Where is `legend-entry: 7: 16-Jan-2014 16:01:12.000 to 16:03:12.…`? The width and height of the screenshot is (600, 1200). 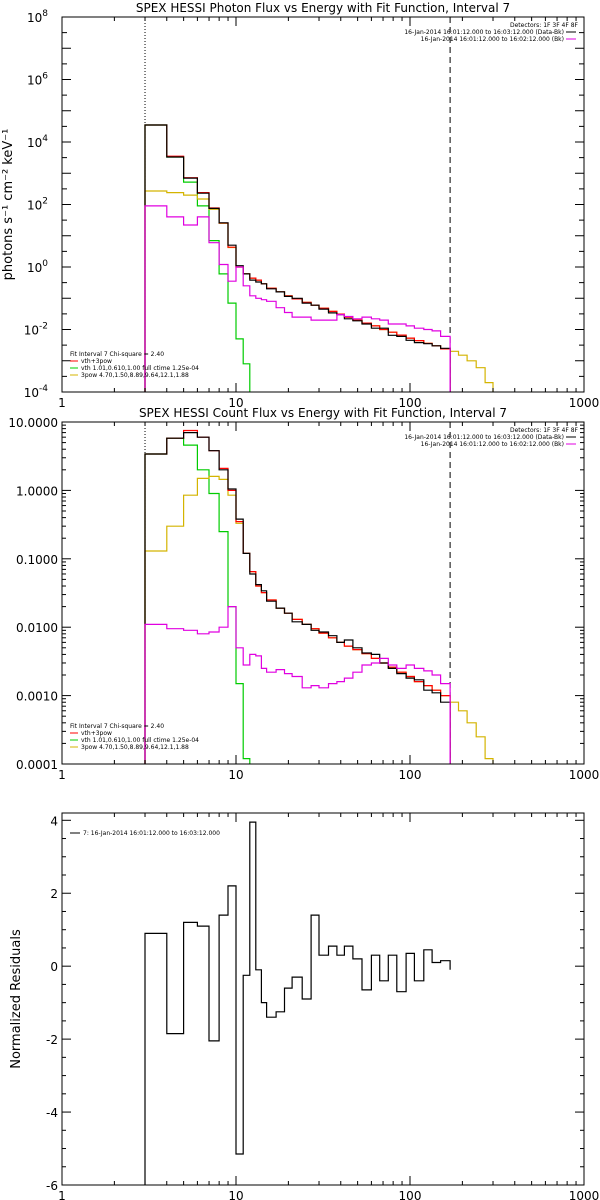
legend-entry: 7: 16-Jan-2014 16:01:12.000 to 16:03:12.… is located at coordinates (151, 833).